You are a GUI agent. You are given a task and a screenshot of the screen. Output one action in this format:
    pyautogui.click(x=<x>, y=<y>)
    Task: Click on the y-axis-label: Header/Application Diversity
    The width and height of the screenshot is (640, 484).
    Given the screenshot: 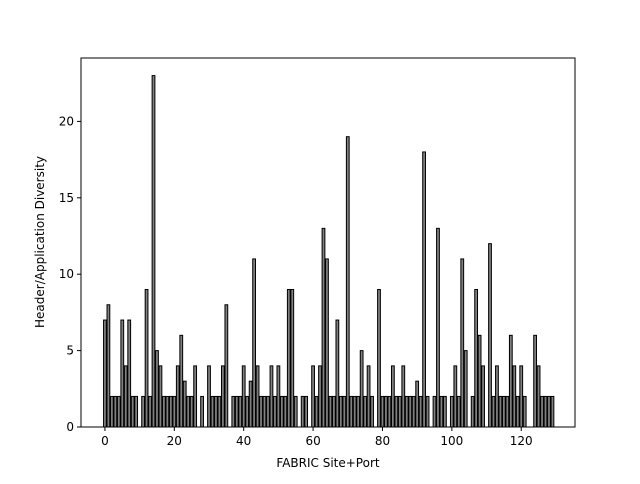 What is the action you would take?
    pyautogui.click(x=40, y=242)
    